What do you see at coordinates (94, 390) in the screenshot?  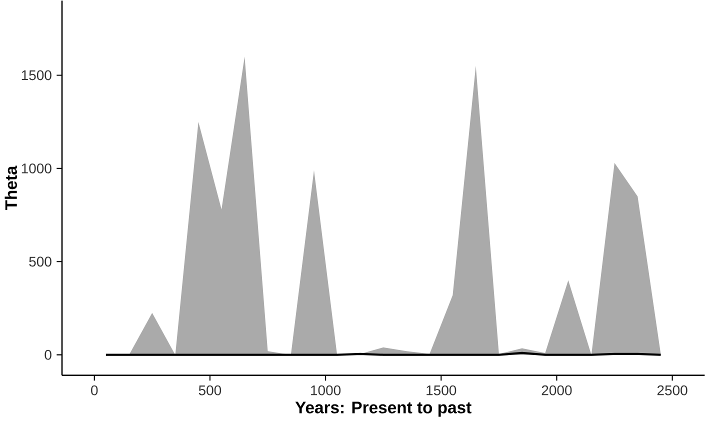 I see `x-tick-label: 0` at bounding box center [94, 390].